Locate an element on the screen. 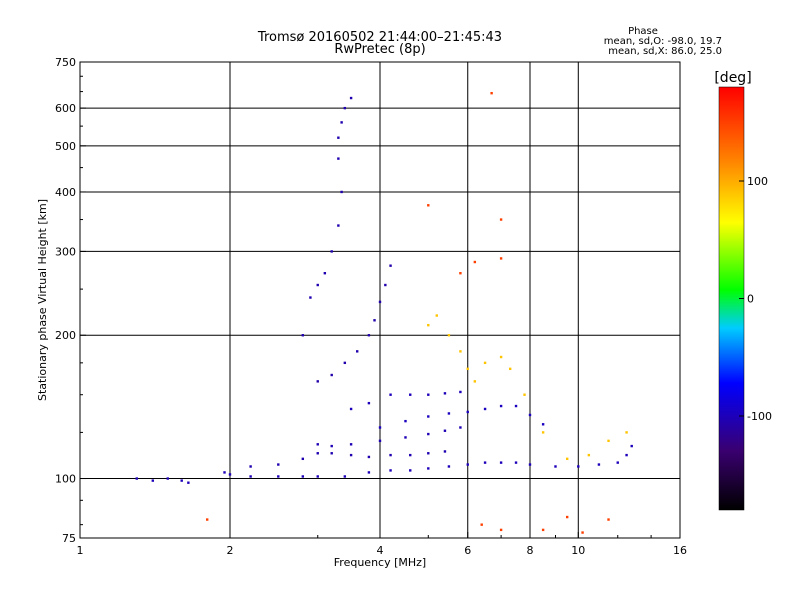 This screenshot has height=600, width=800. y-tick-label: 100 is located at coordinates (65, 479).